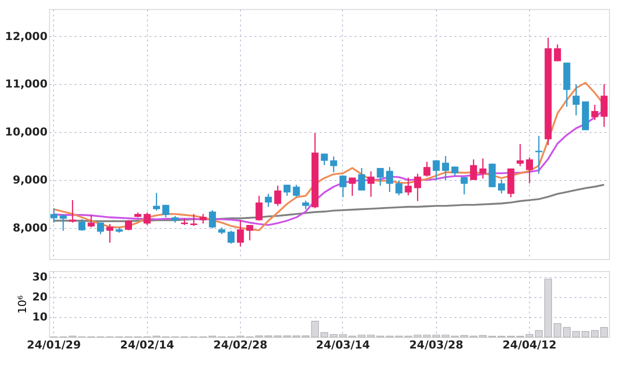 The width and height of the screenshot is (642, 366). Describe the element at coordinates (26, 36) in the screenshot. I see `y-tick-label: 12,000` at that location.